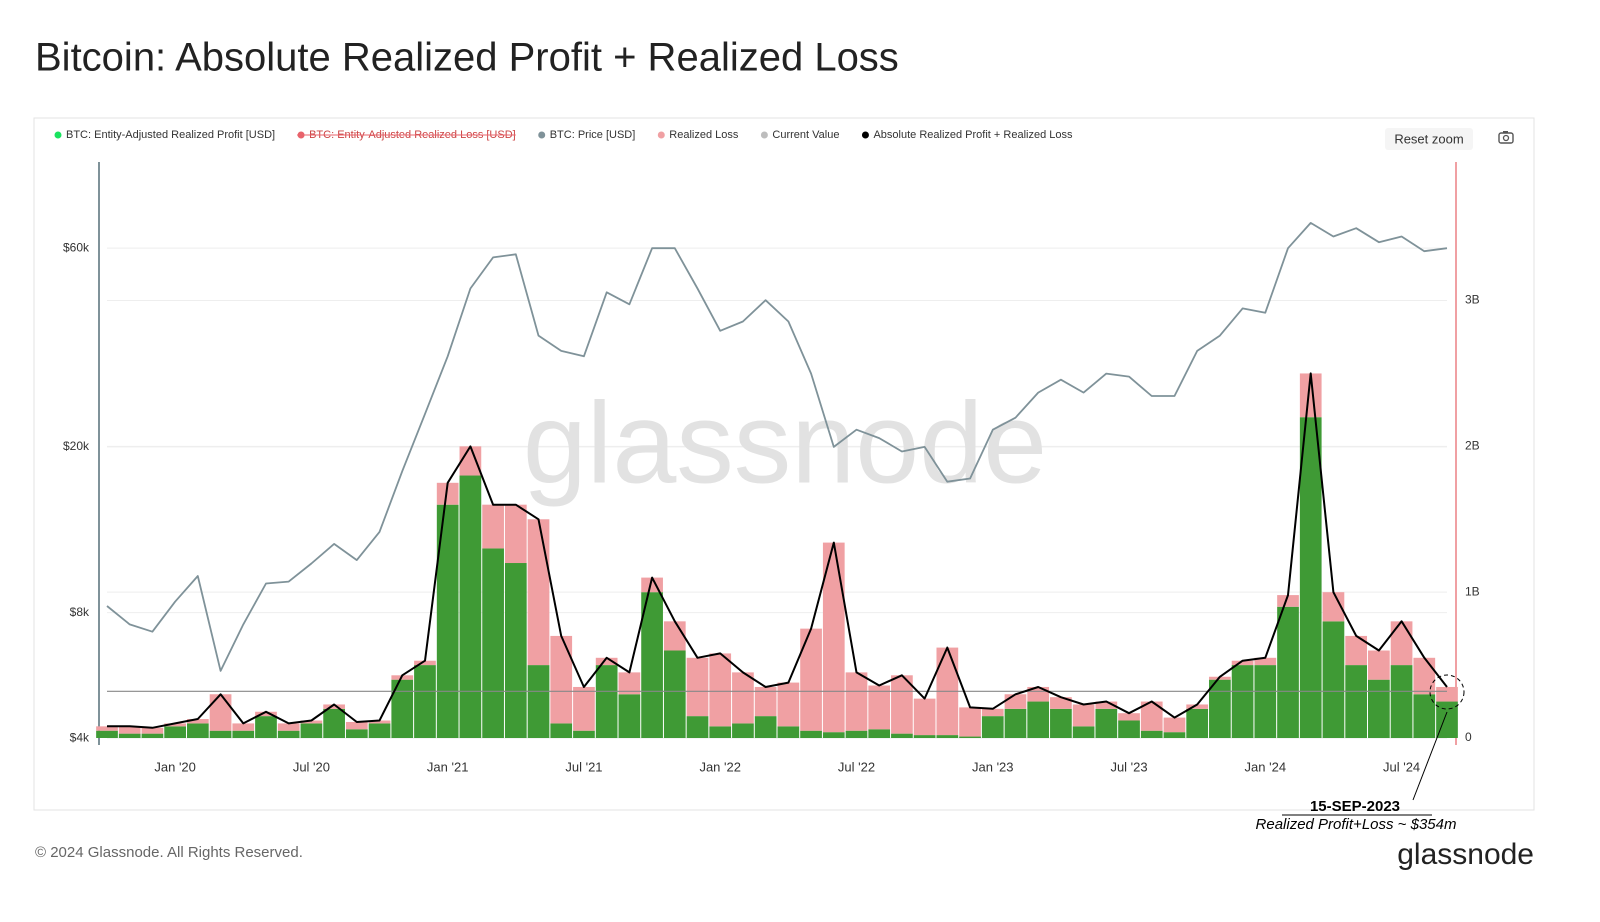 The image size is (1600, 922). Describe the element at coordinates (1356, 824) in the screenshot. I see `annotation-text: Realized Profit+Loss ~ $354m` at that location.